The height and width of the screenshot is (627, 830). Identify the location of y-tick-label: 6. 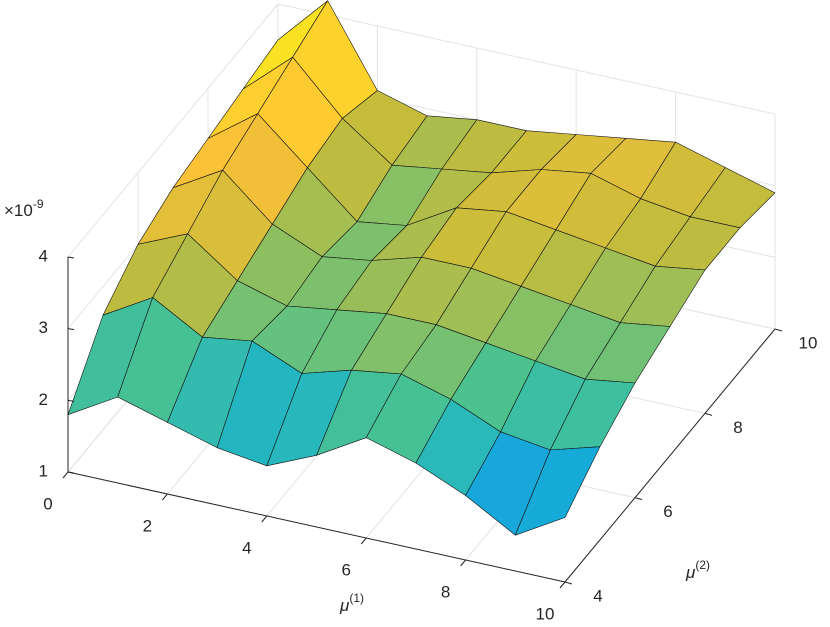
(667, 511).